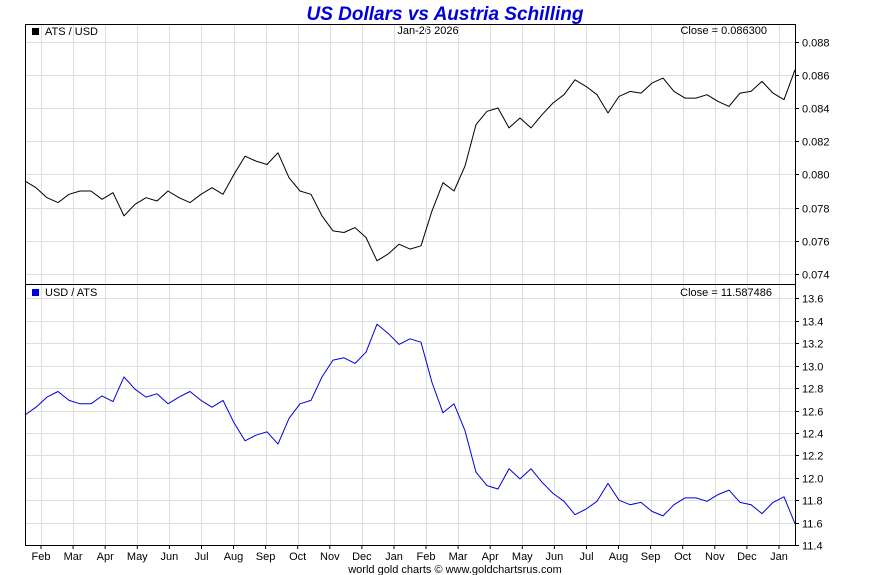 The width and height of the screenshot is (890, 575). What do you see at coordinates (726, 293) in the screenshot?
I see `close-label-usd-ats: Close = 11.587486` at bounding box center [726, 293].